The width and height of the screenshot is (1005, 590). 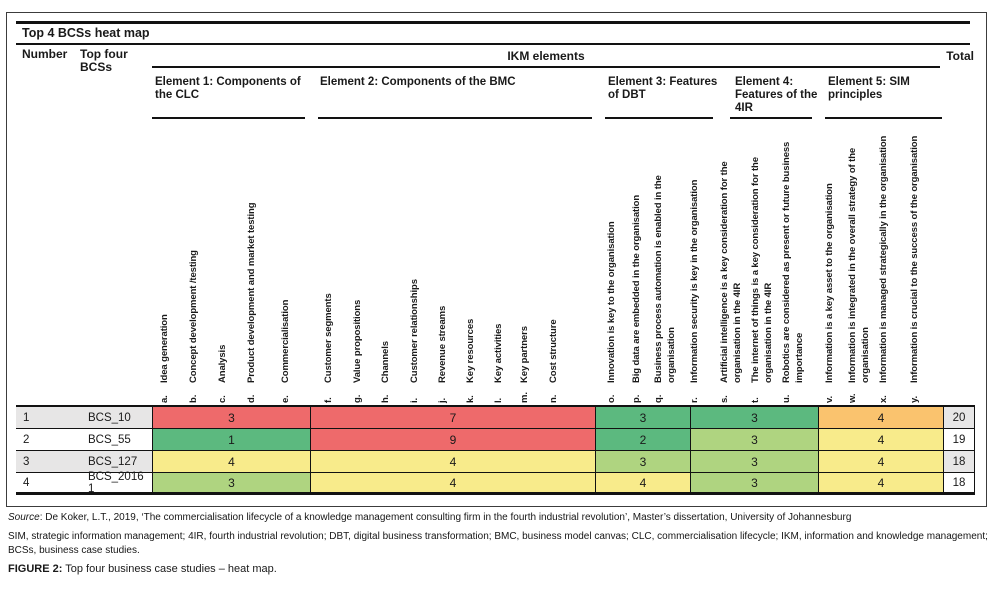 I want to click on source-label: Source, so click(x=24, y=517).